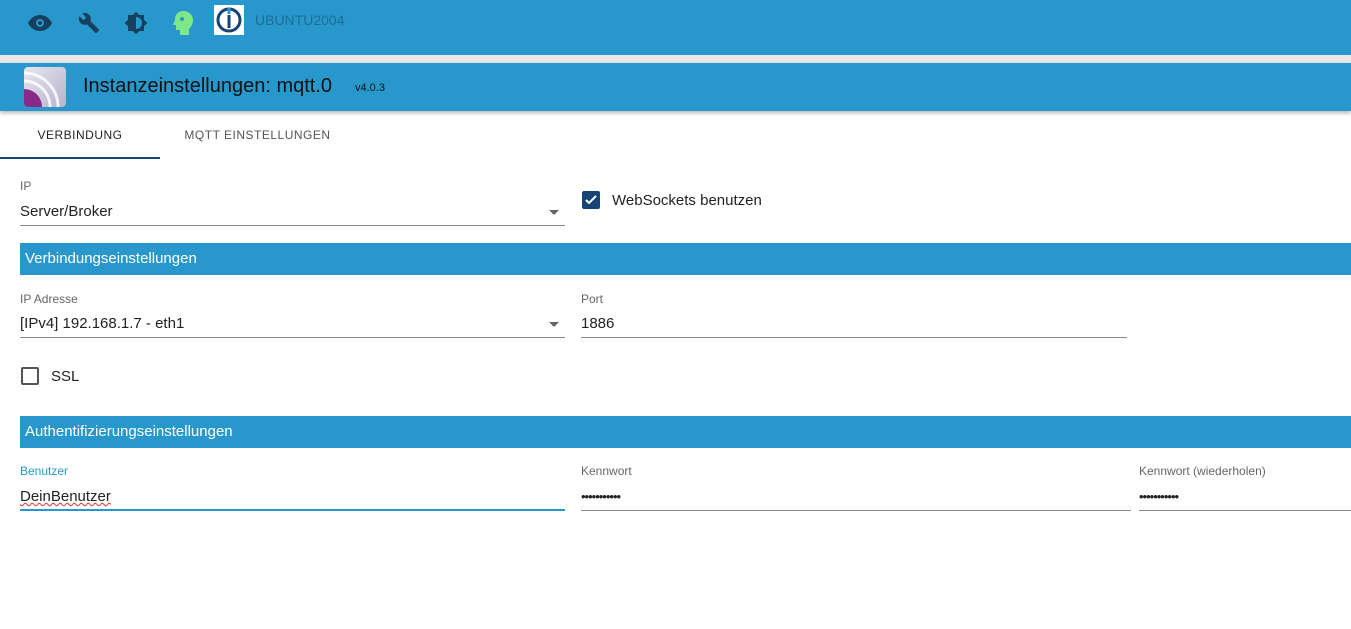 Image resolution: width=1351 pixels, height=629 pixels. What do you see at coordinates (257, 135) in the screenshot?
I see `tab-mqtt-einstellungen: MQTT EINSTELLUNGEN` at bounding box center [257, 135].